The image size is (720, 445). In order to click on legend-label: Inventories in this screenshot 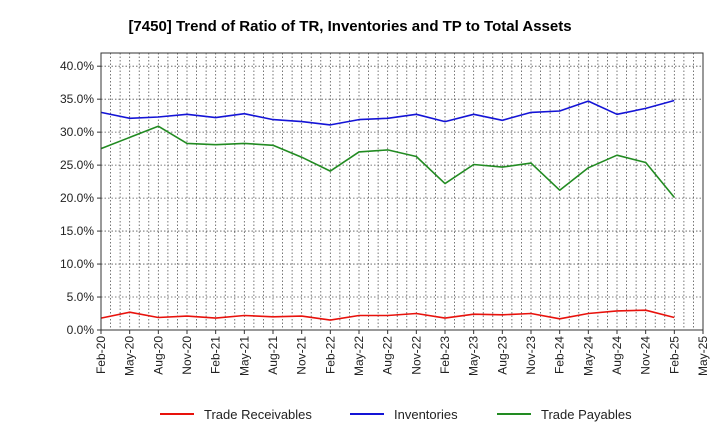, I will do `click(426, 414)`.